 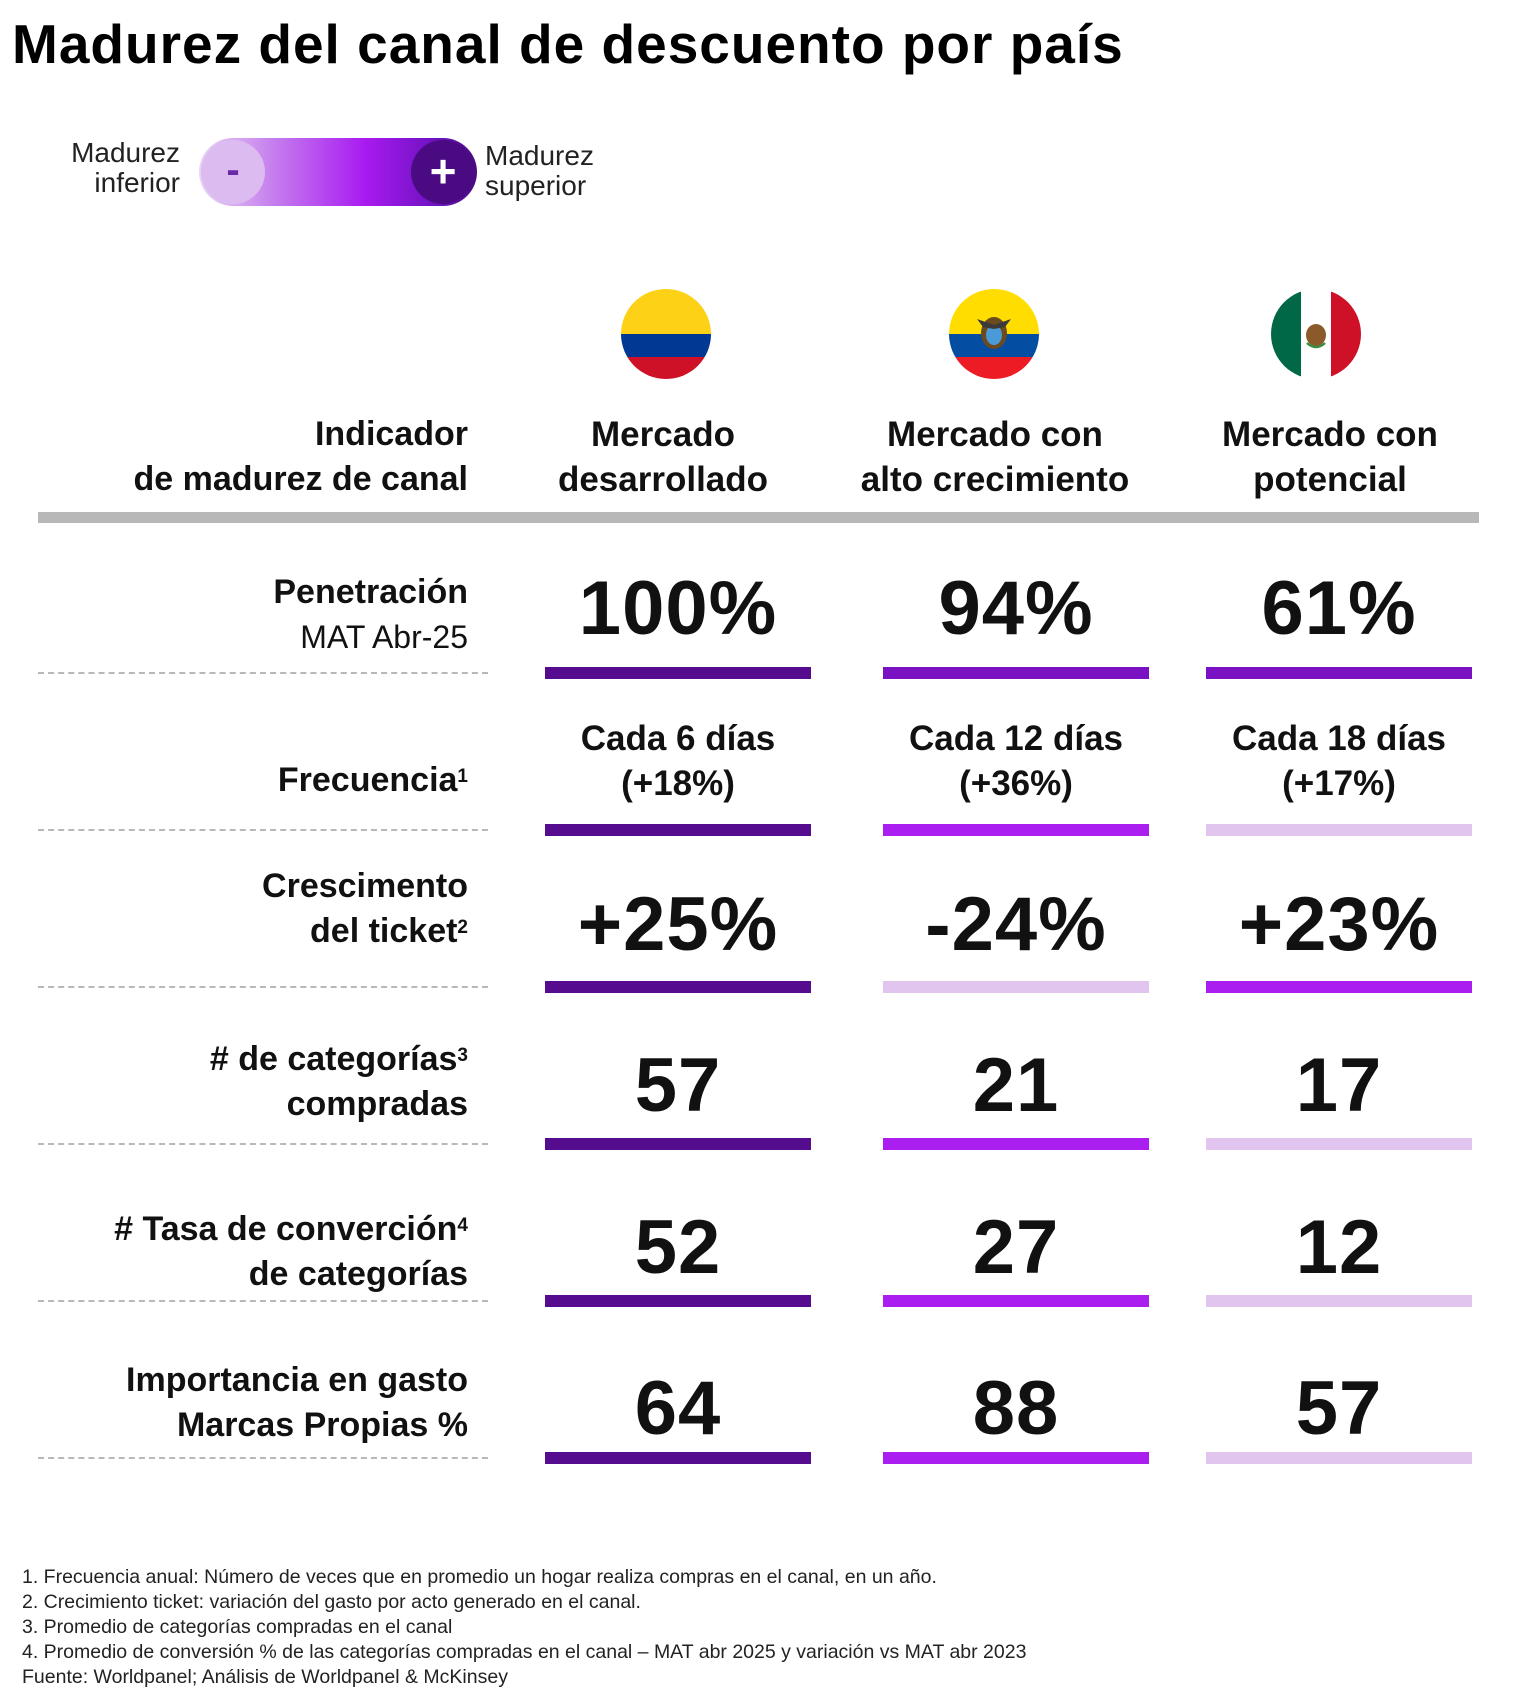 I want to click on colombia-flag-icon, so click(x=666, y=334).